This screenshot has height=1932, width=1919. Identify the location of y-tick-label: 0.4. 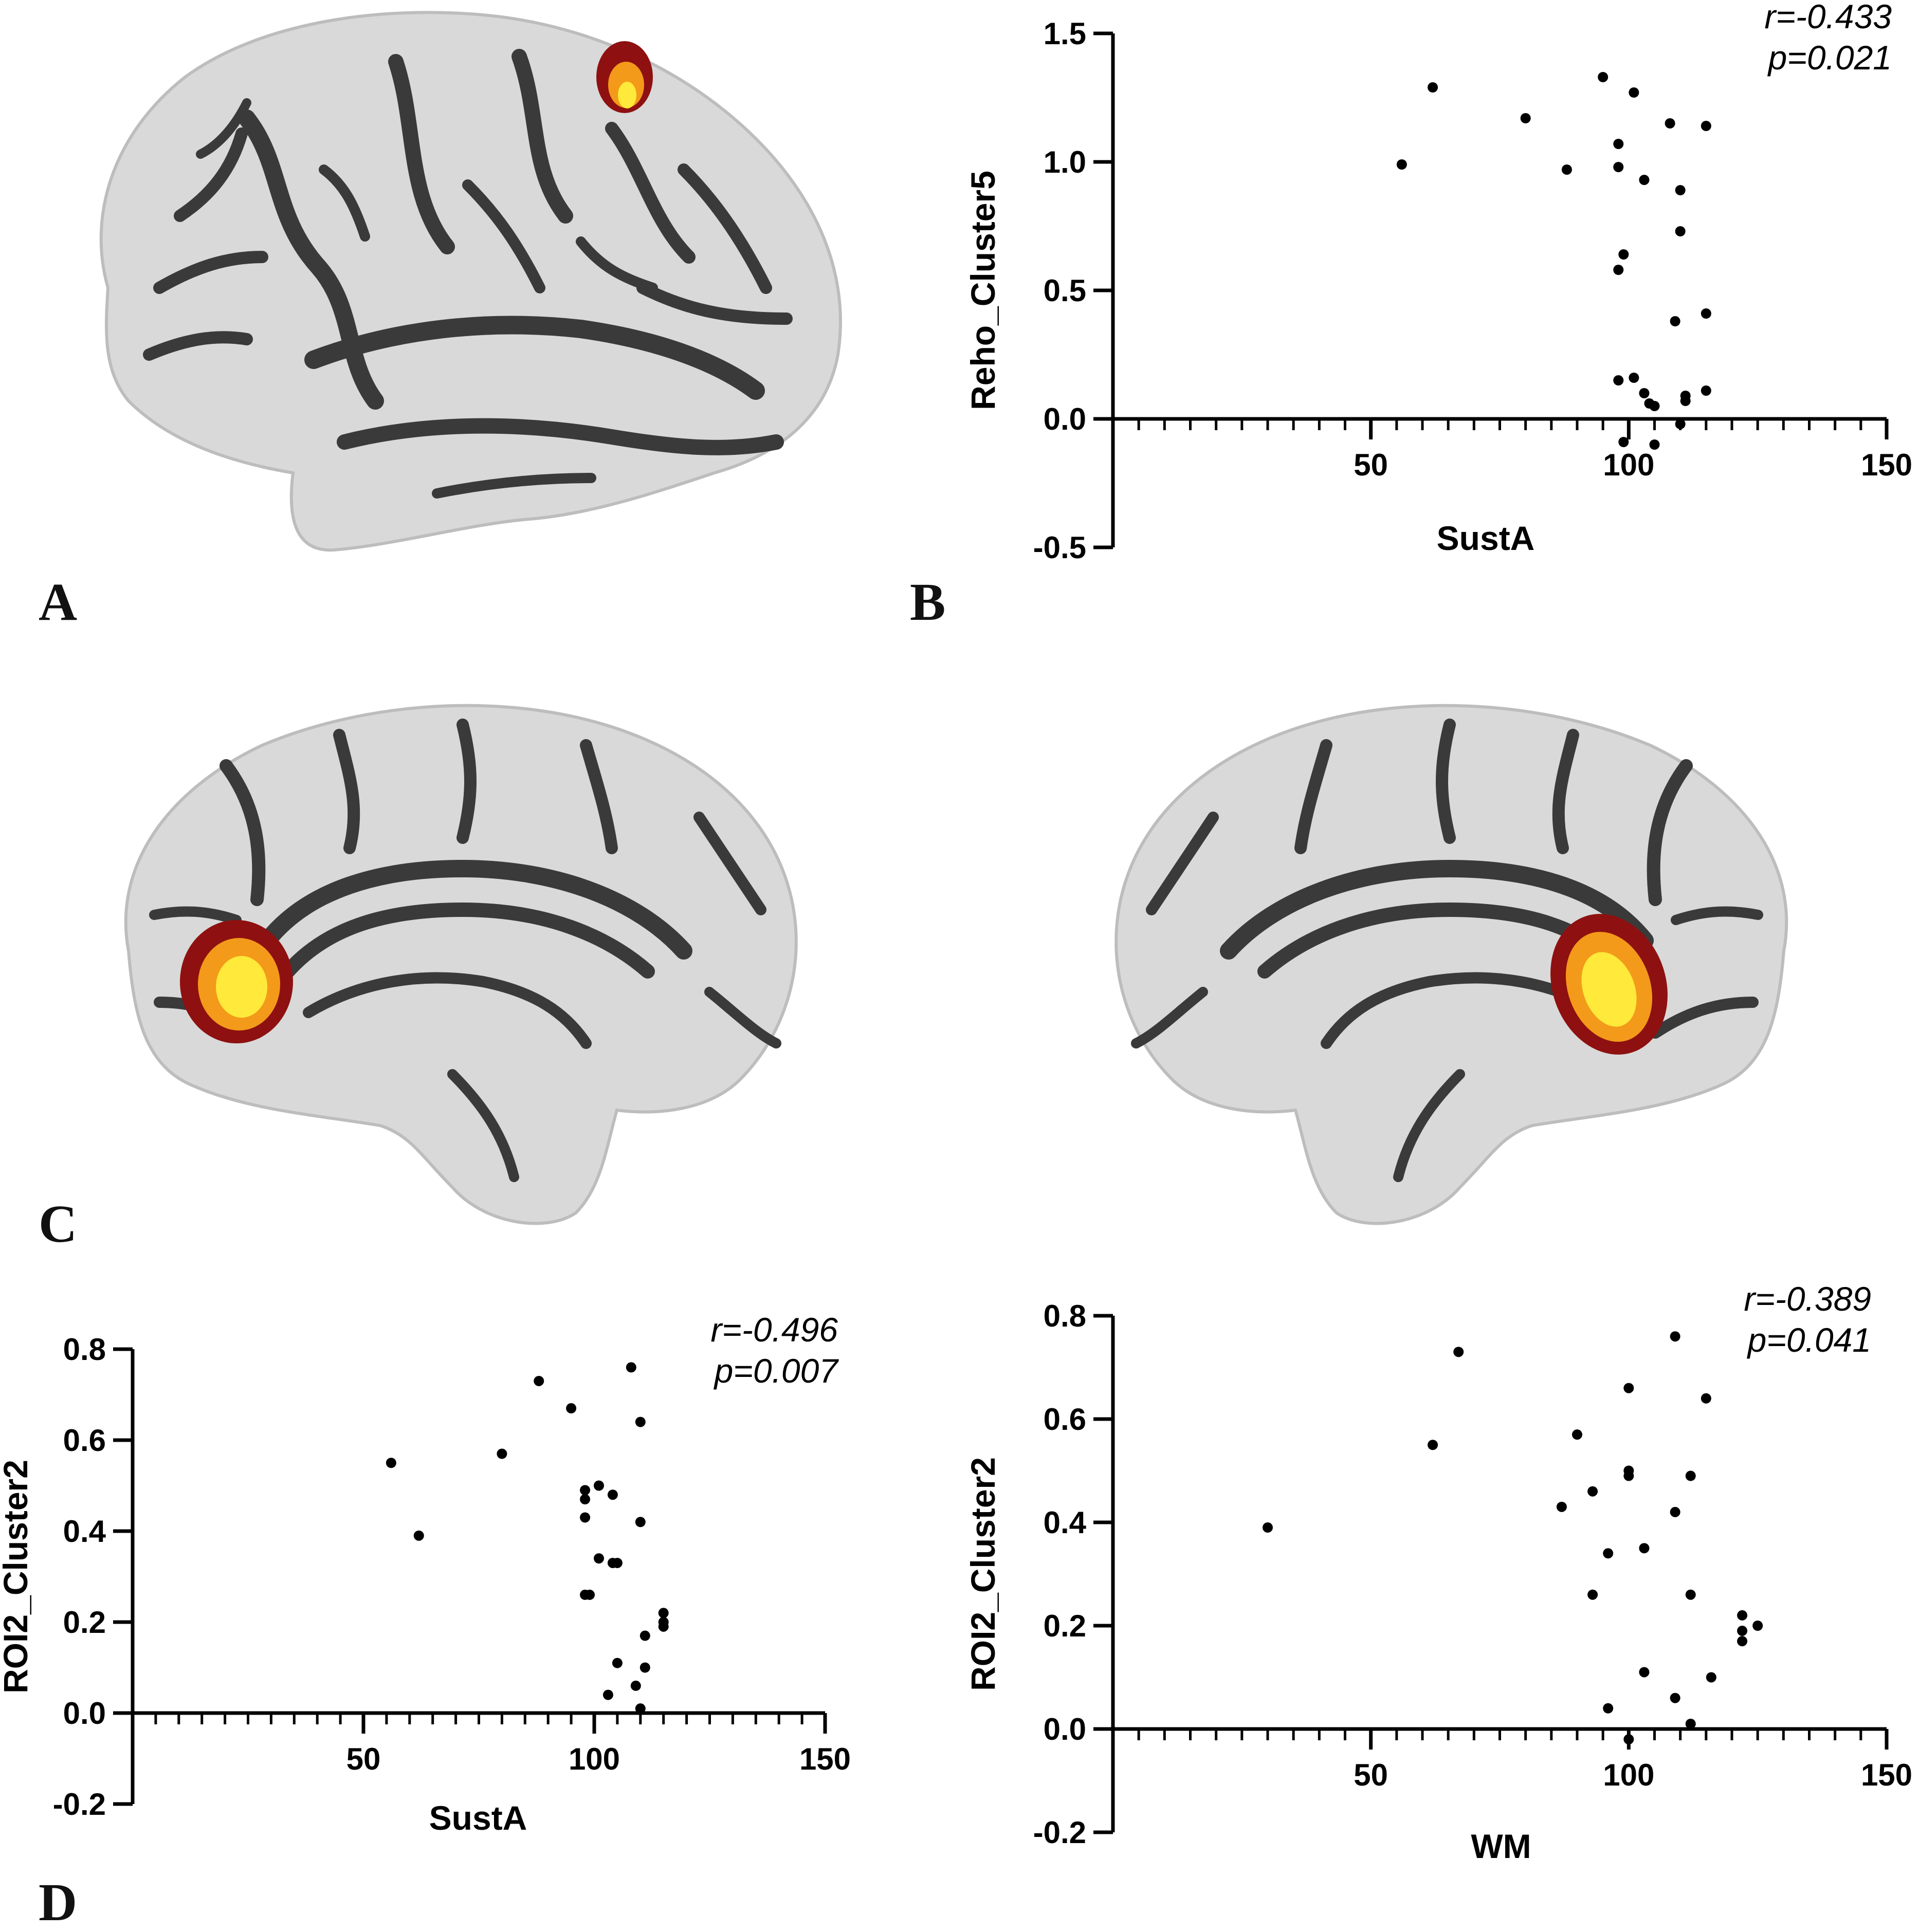
(1065, 1522).